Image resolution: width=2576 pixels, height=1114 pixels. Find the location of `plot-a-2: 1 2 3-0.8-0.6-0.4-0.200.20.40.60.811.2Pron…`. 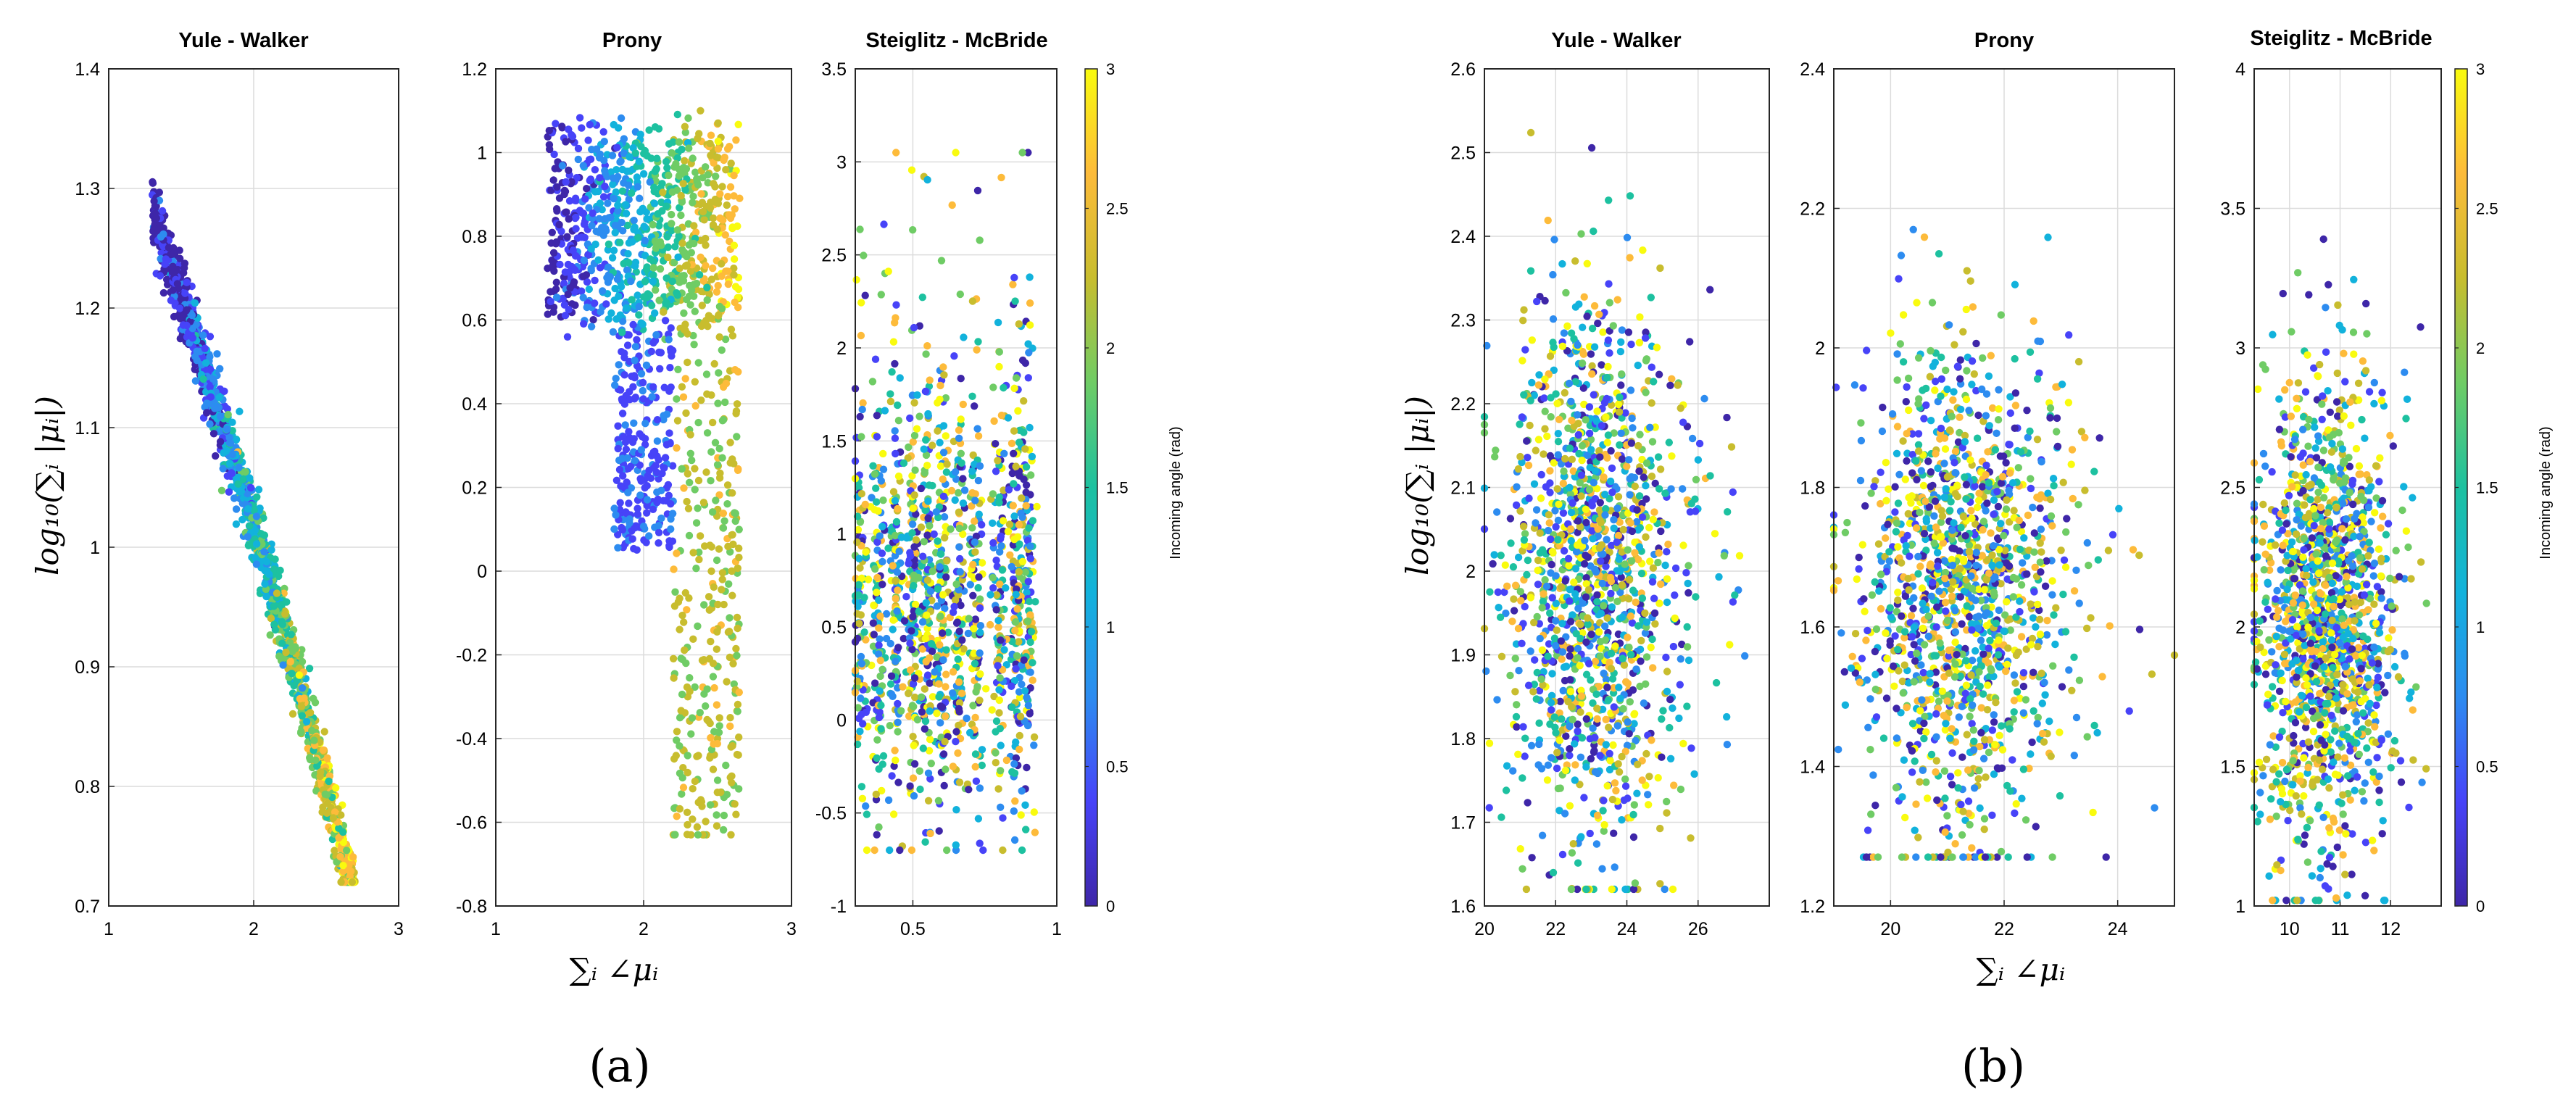

plot-a-2: 1 2 3-0.8-0.6-0.4-0.200.20.40.60.811.2Pron… is located at coordinates (626, 484).